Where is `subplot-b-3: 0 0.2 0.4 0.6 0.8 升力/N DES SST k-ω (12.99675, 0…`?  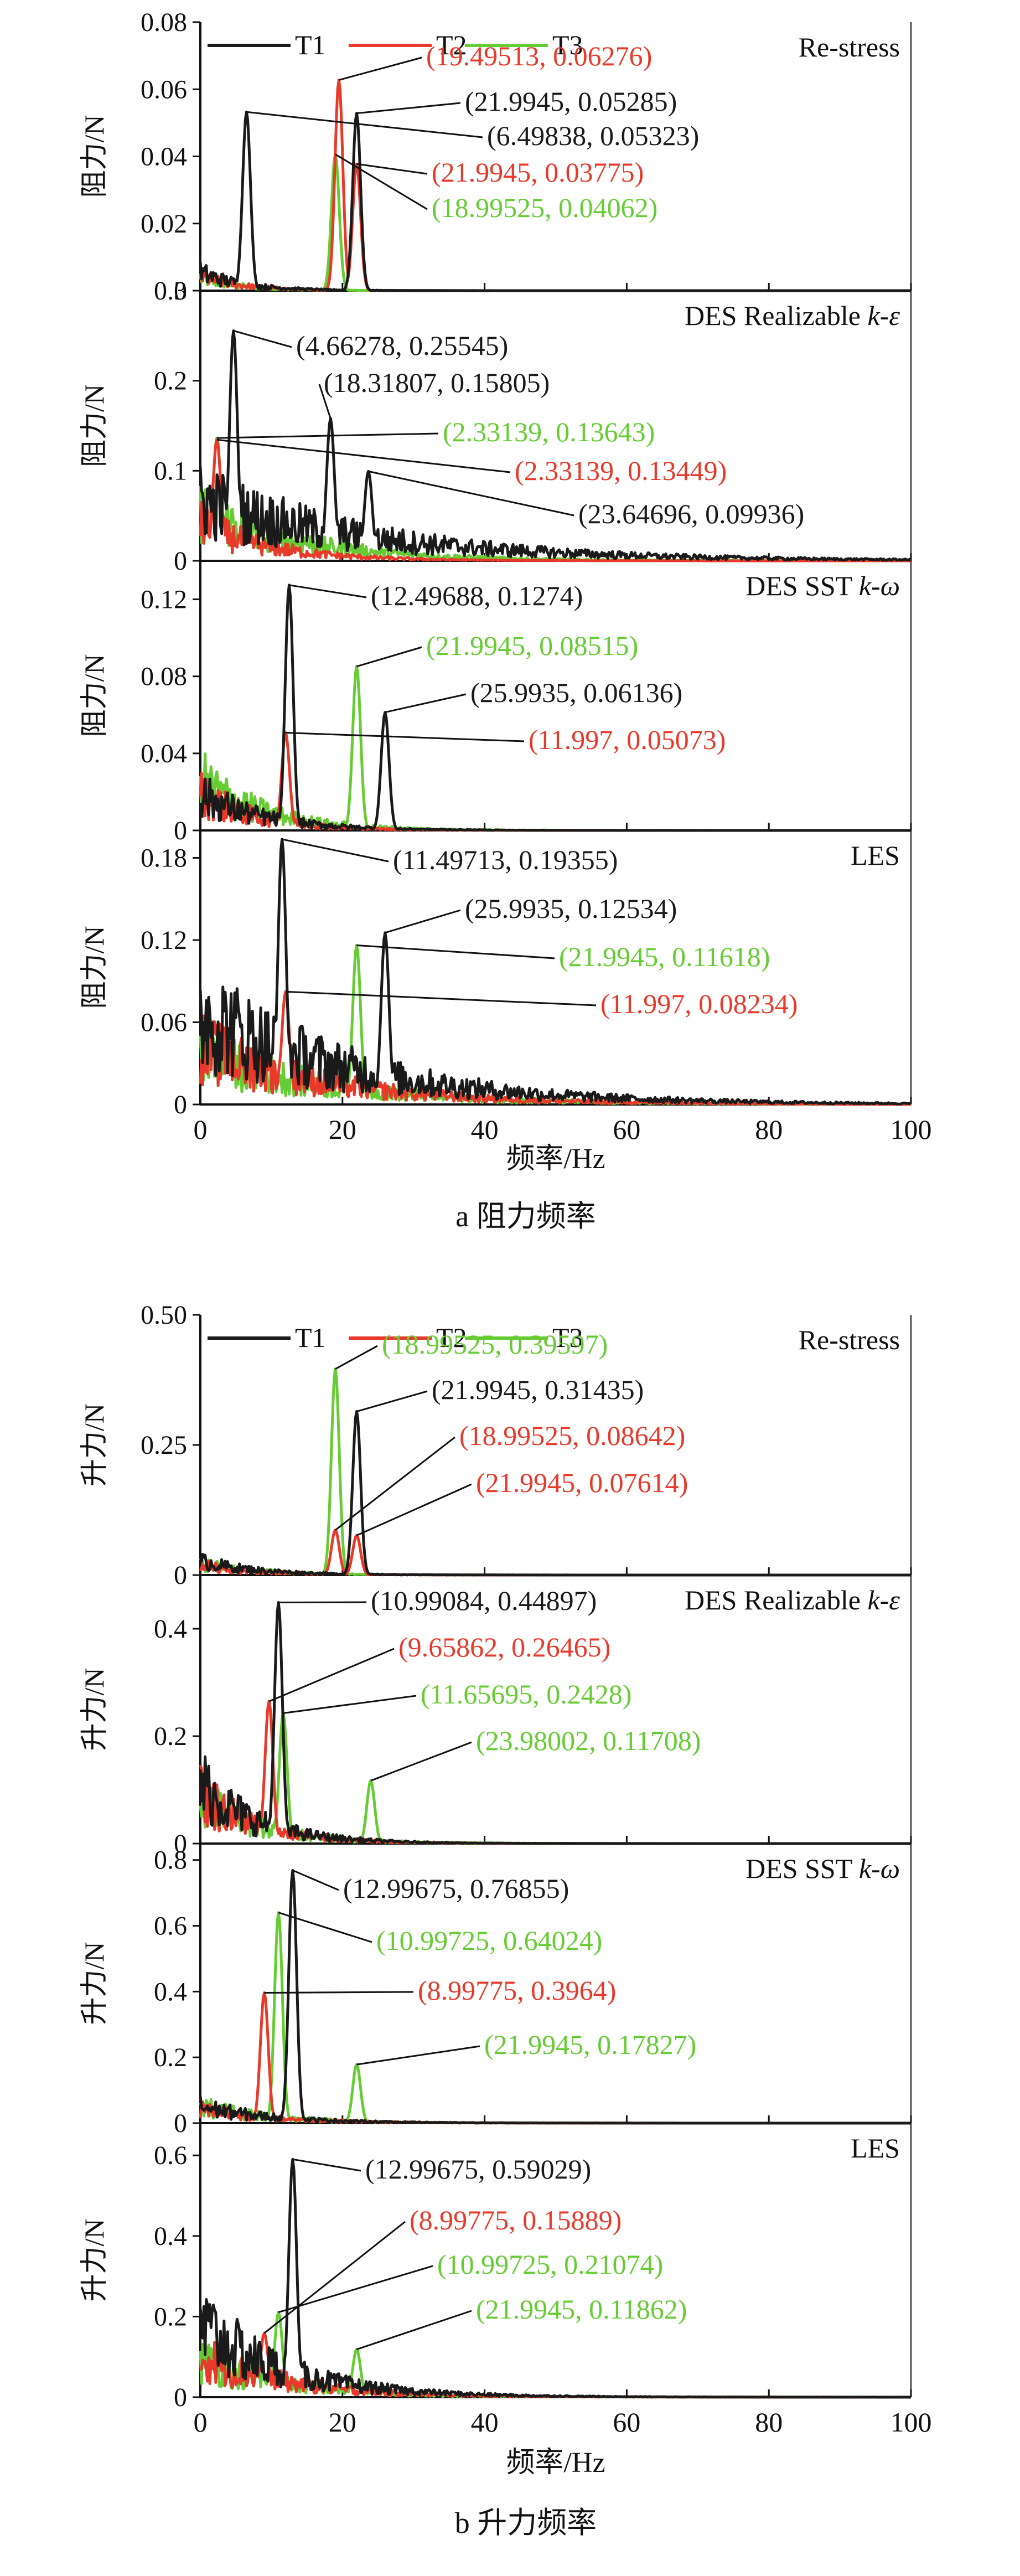 subplot-b-3: 0 0.2 0.4 0.6 0.8 升力/N DES SST k-ω (12.99675, 0… is located at coordinates (495, 1991).